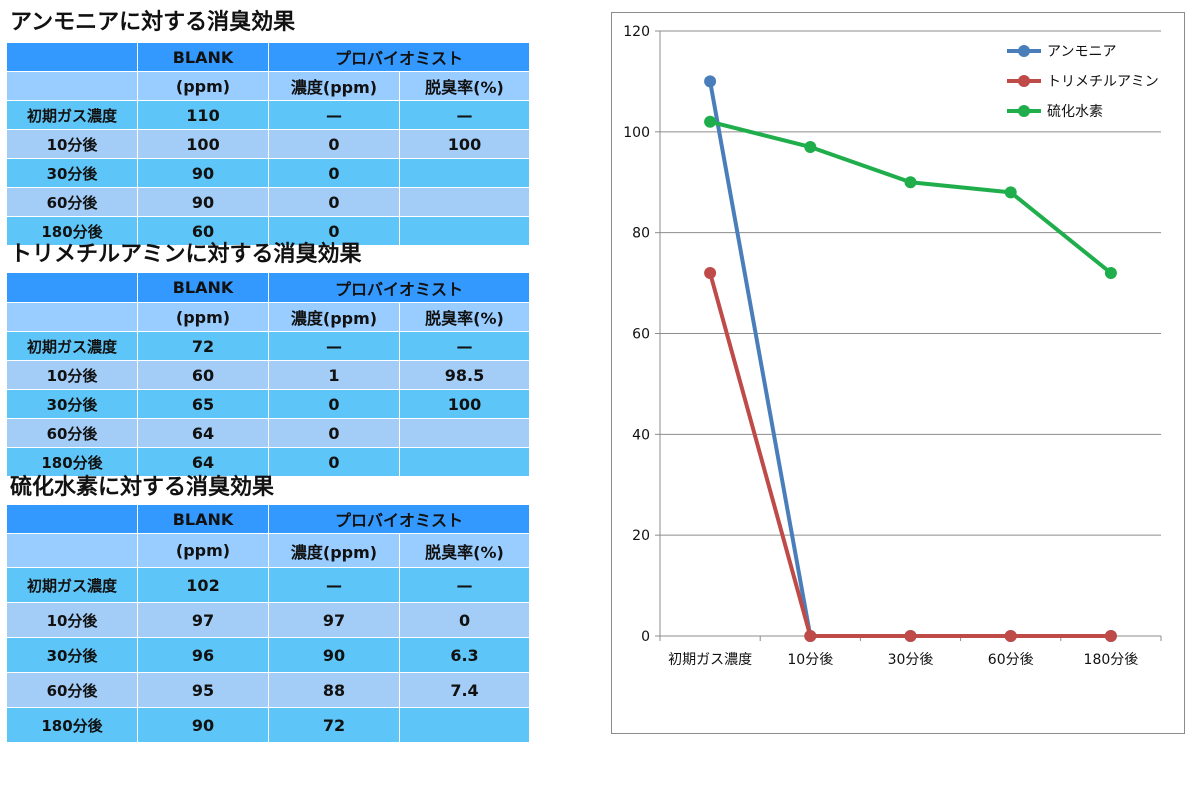  I want to click on blank-value: 95, so click(203, 690).